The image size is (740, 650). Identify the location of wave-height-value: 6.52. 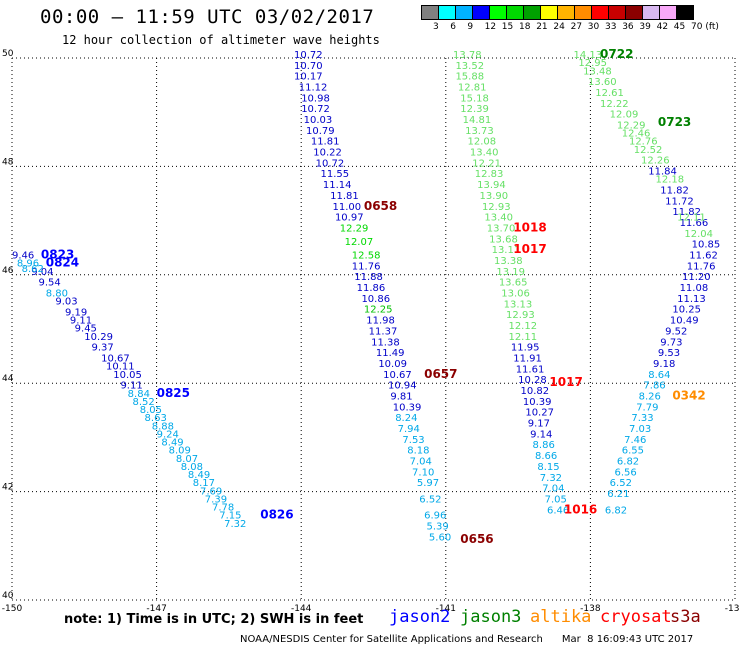
(621, 483).